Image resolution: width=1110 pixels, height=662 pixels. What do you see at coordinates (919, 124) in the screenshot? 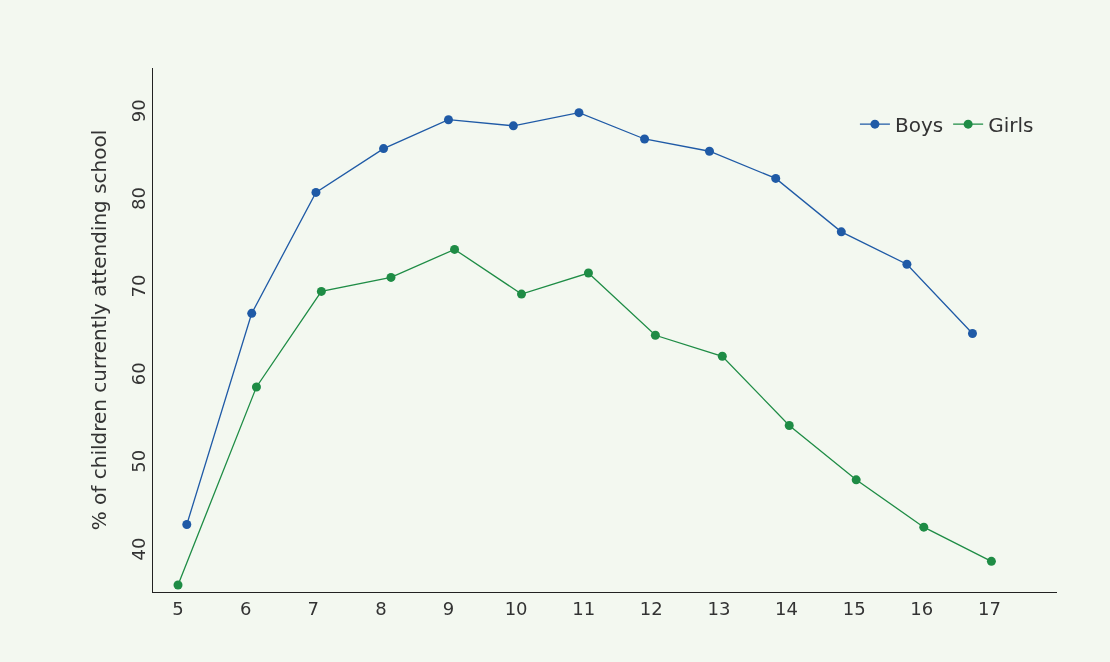
I see `legend-label: Boys` at bounding box center [919, 124].